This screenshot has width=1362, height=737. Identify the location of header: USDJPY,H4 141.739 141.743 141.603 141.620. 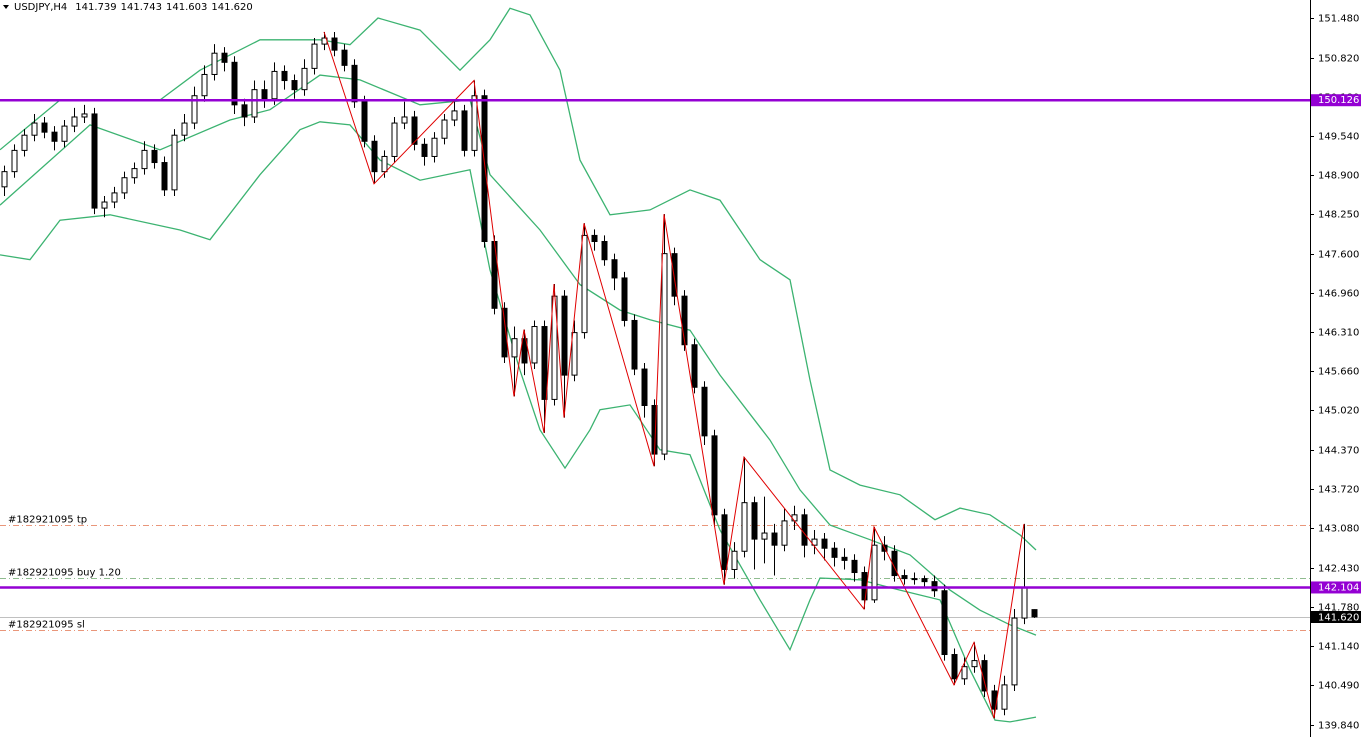
(128, 7).